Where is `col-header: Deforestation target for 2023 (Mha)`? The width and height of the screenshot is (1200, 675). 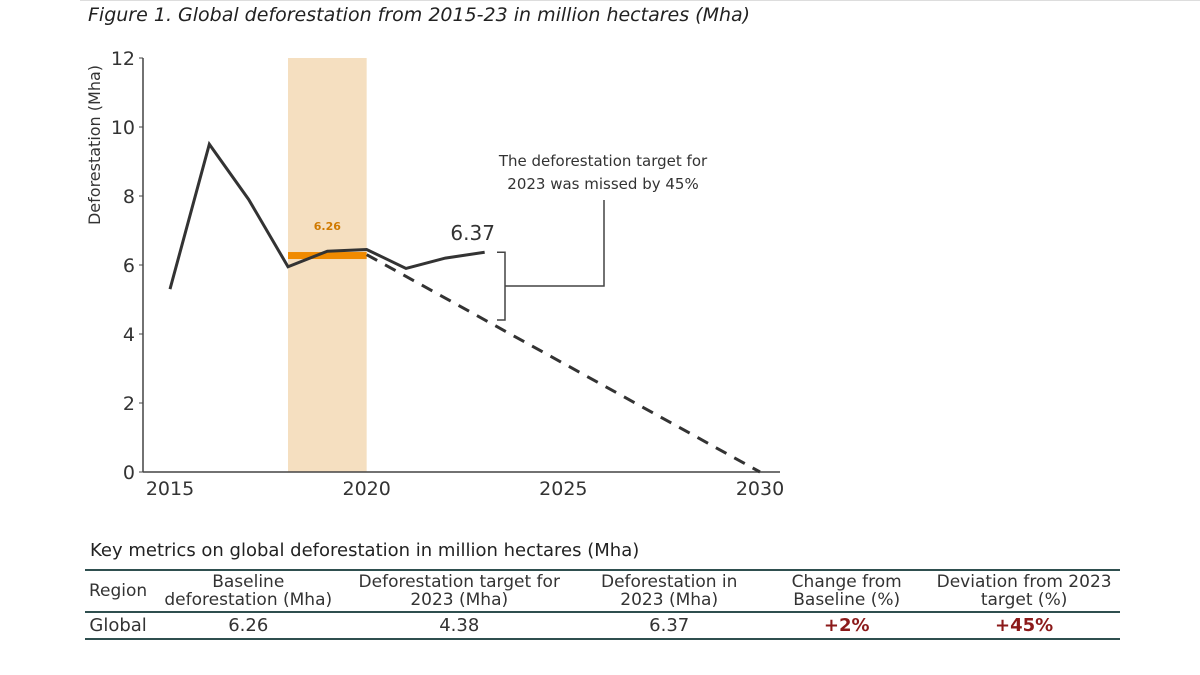 col-header: Deforestation target for 2023 (Mha) is located at coordinates (459, 591).